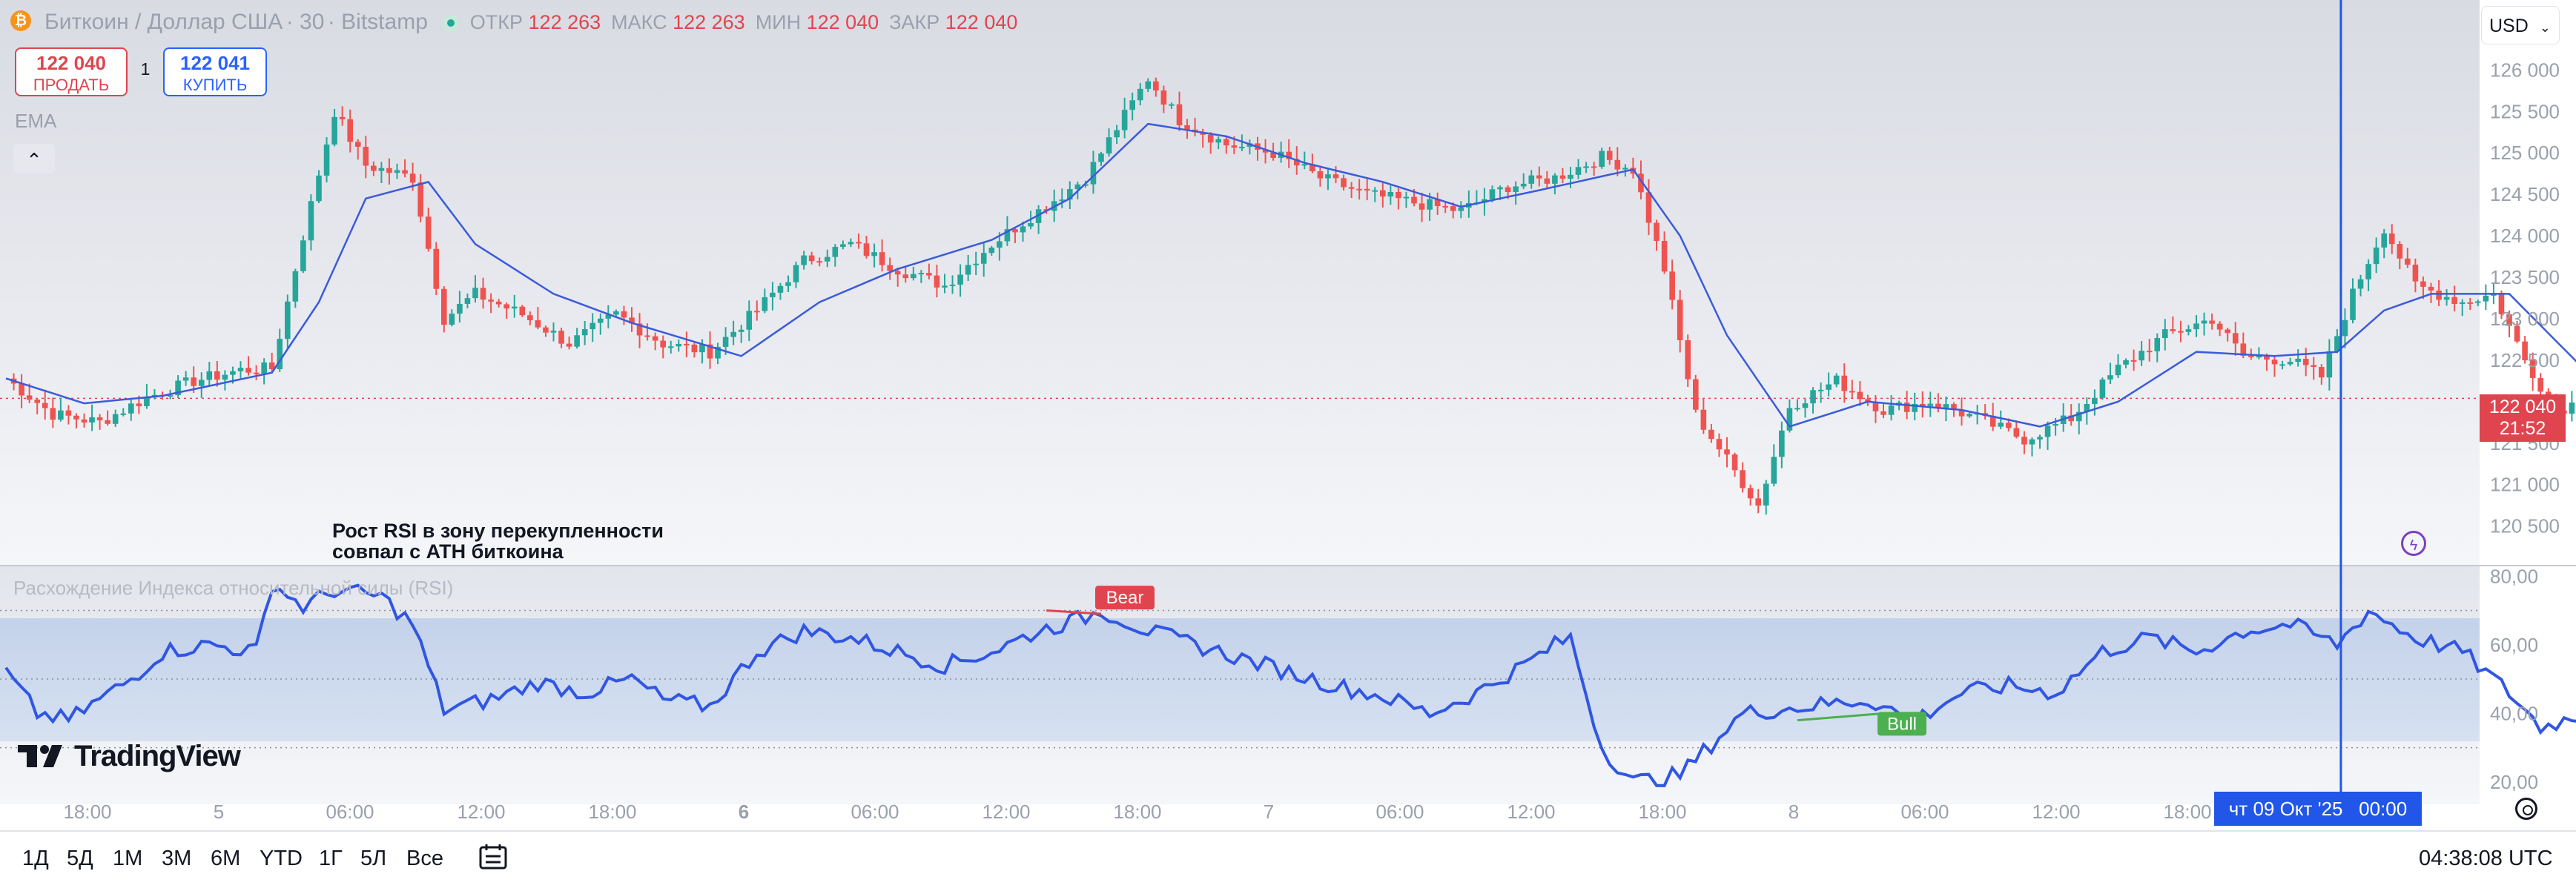 The width and height of the screenshot is (2576, 894). What do you see at coordinates (34, 158) in the screenshot?
I see `collapse-legend-button: ⌃` at bounding box center [34, 158].